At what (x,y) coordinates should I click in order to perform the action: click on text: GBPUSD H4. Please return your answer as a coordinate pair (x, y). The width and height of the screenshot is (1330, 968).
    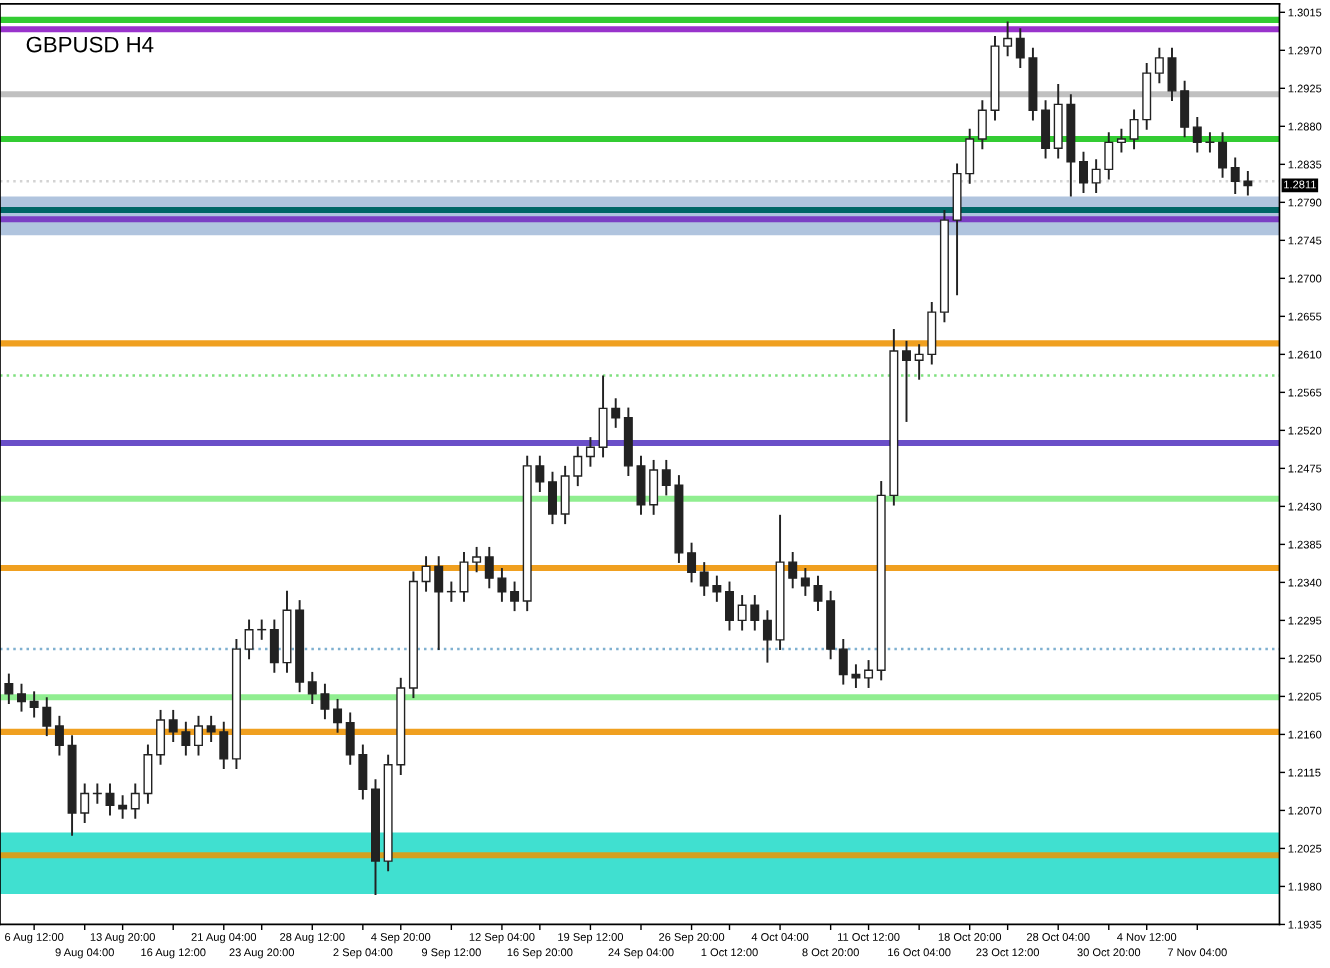
    Looking at the image, I should click on (90, 44).